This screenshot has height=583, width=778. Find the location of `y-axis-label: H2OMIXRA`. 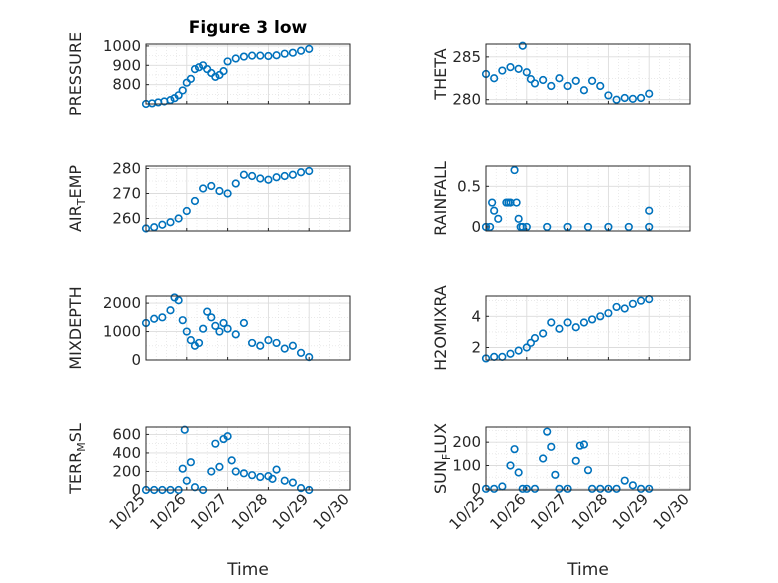

y-axis-label: H2OMIXRA is located at coordinates (440, 328).